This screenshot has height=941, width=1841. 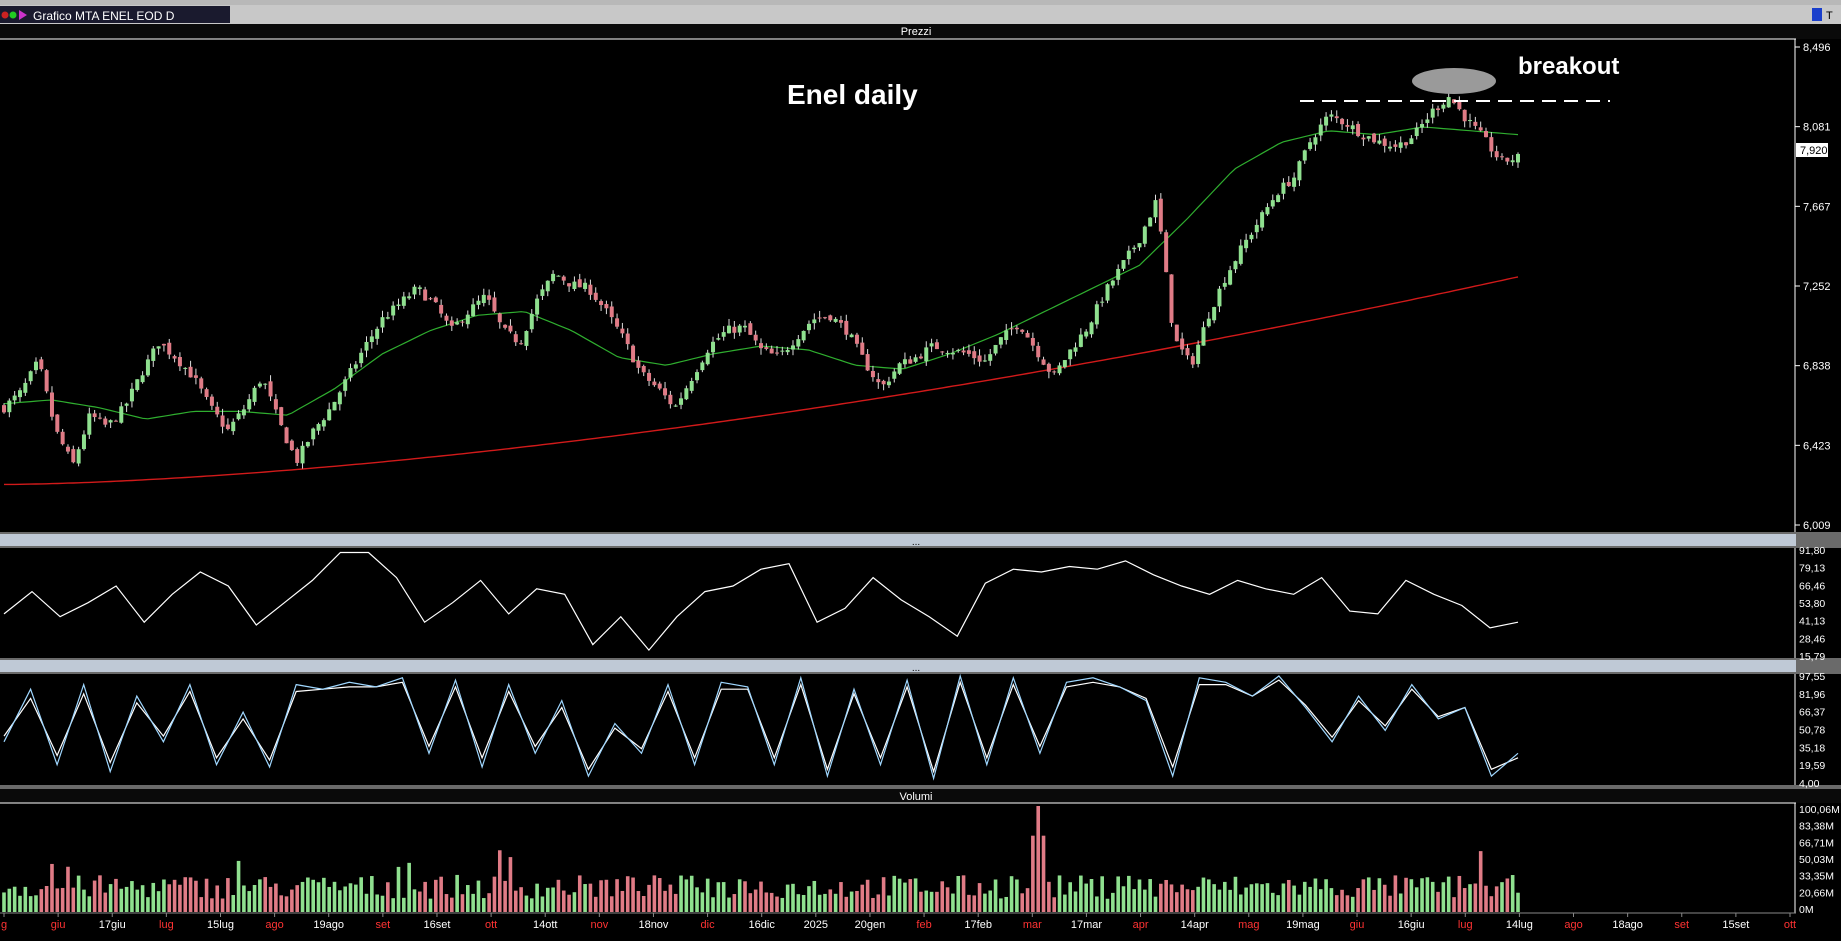 What do you see at coordinates (923, 925) in the screenshot?
I see `time-axis-label: feb` at bounding box center [923, 925].